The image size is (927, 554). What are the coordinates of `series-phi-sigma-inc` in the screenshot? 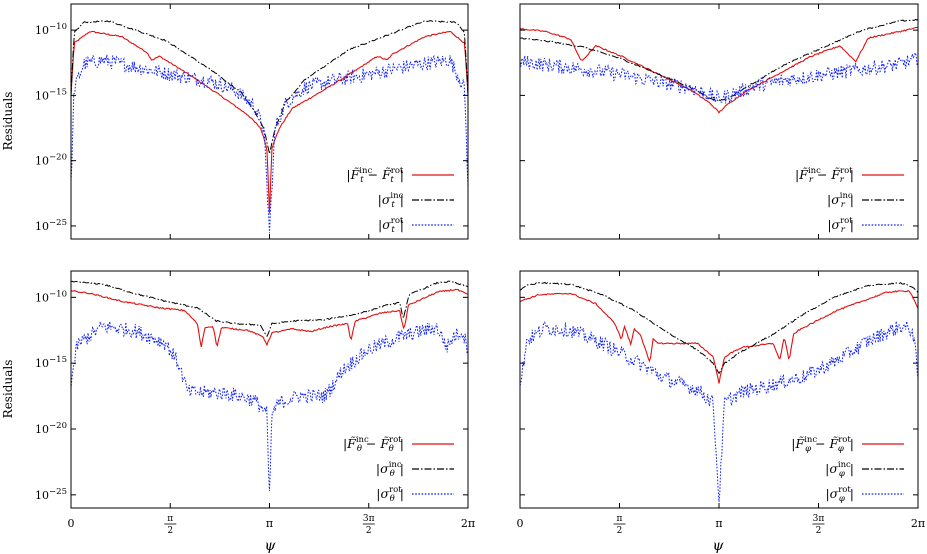 It's located at (719, 328).